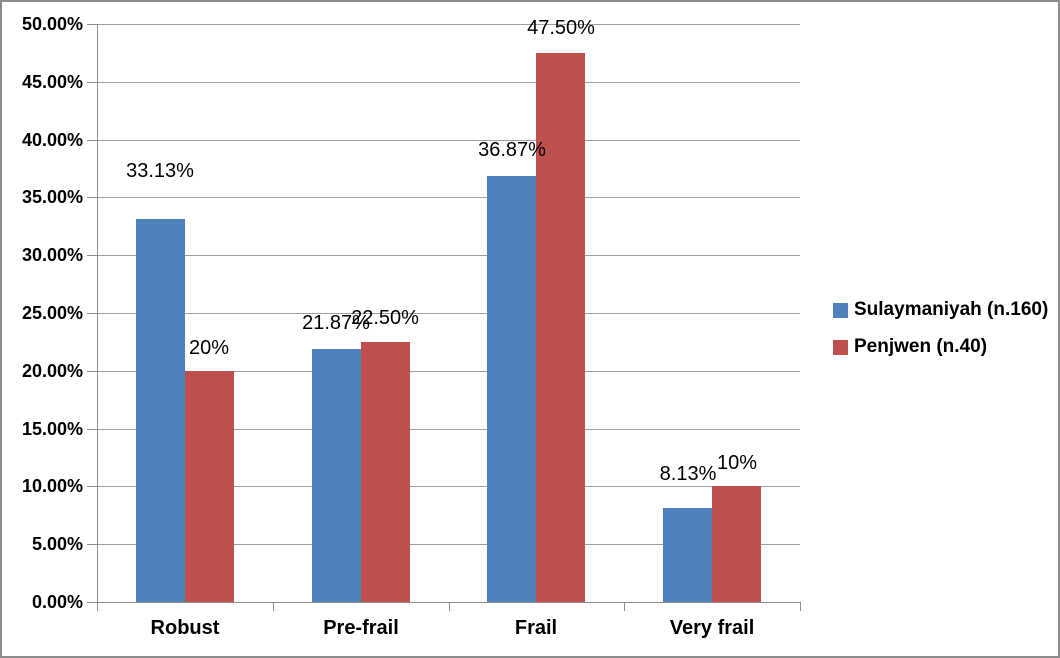  What do you see at coordinates (512, 150) in the screenshot?
I see `data-label-sulaymaniyah-frail: 36.87%` at bounding box center [512, 150].